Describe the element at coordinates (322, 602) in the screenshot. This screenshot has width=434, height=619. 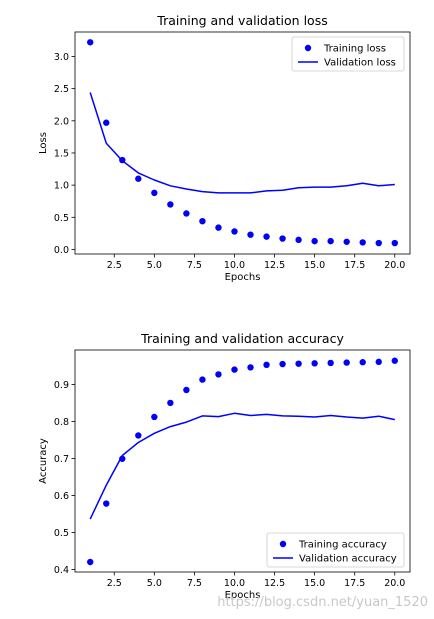
I see `watermark-text: https://blog.csdn.net/yuan_1520` at that location.